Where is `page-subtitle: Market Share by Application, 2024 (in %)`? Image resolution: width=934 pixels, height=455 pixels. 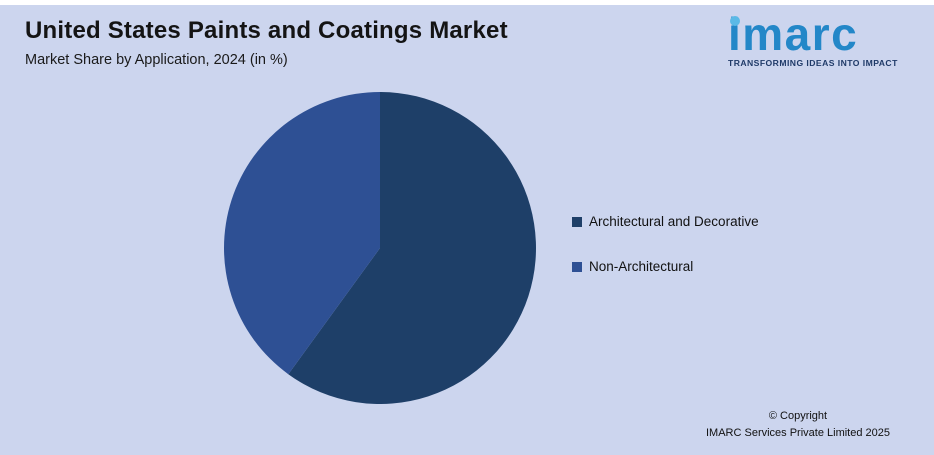 page-subtitle: Market Share by Application, 2024 (in %) is located at coordinates (156, 60).